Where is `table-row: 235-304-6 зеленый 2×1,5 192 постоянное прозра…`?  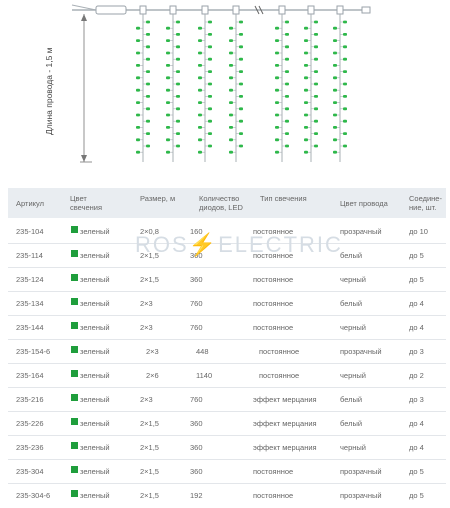 table-row: 235-304-6 зеленый 2×1,5 192 постоянное прозра… is located at coordinates (227, 496).